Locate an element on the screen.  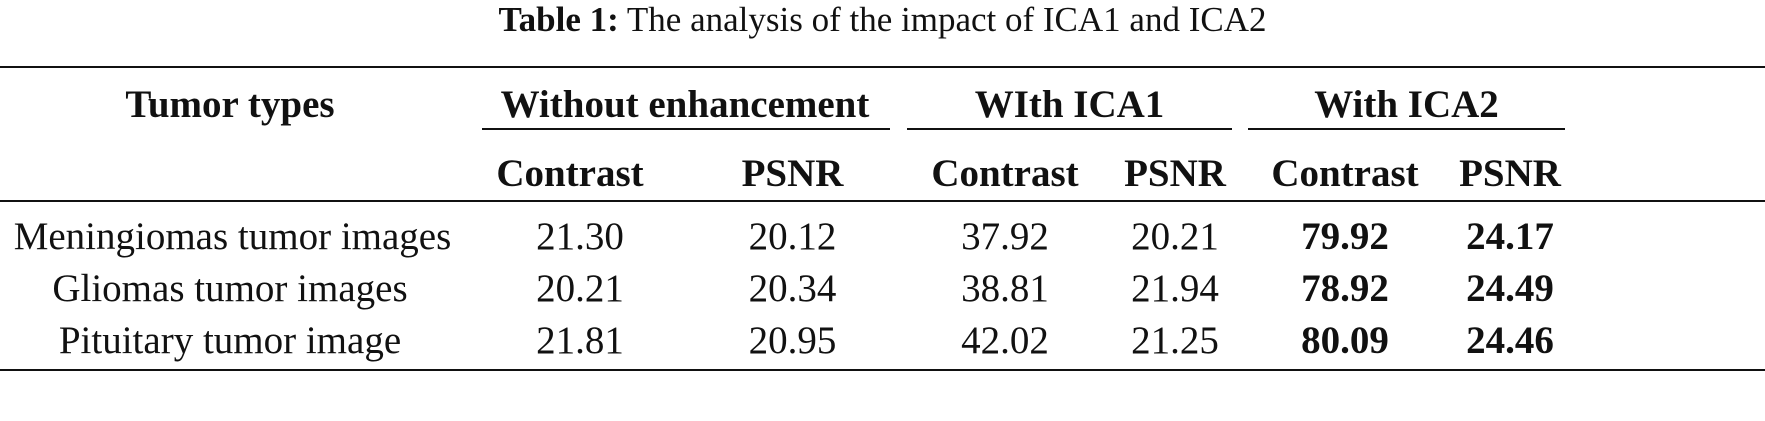
subheader-psnr-1: PSNR is located at coordinates (792, 173).